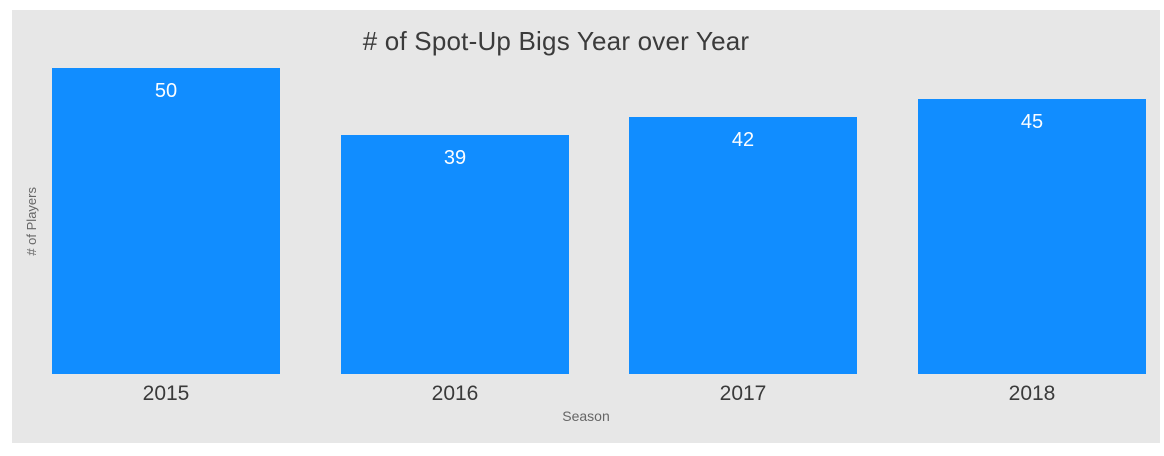  What do you see at coordinates (455, 158) in the screenshot?
I see `data-label-2016: 39` at bounding box center [455, 158].